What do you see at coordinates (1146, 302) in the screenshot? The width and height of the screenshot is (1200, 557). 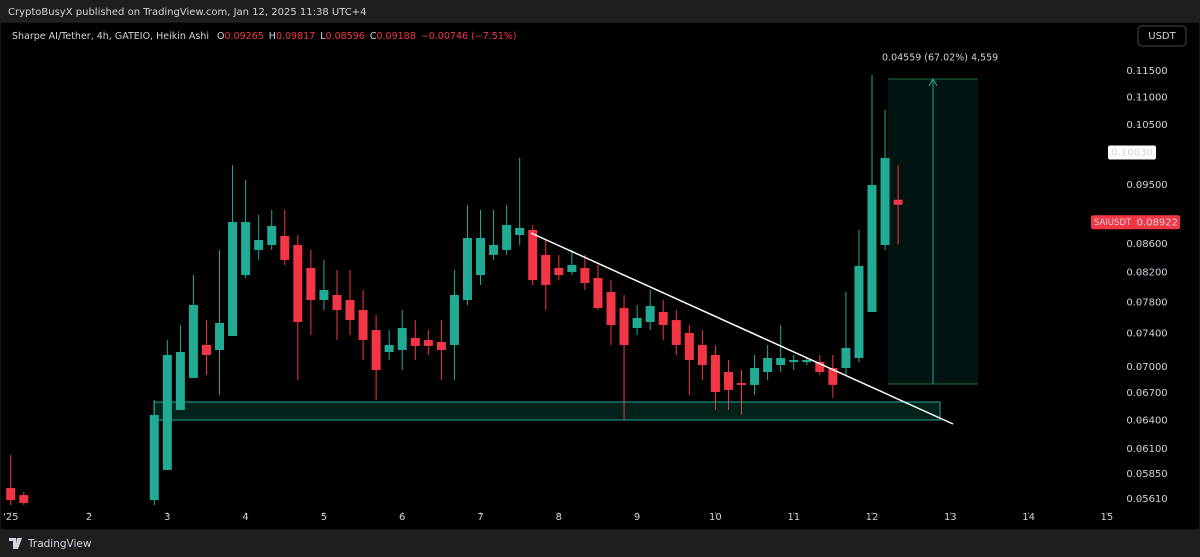 I see `y-tick-label: 0.07800` at bounding box center [1146, 302].